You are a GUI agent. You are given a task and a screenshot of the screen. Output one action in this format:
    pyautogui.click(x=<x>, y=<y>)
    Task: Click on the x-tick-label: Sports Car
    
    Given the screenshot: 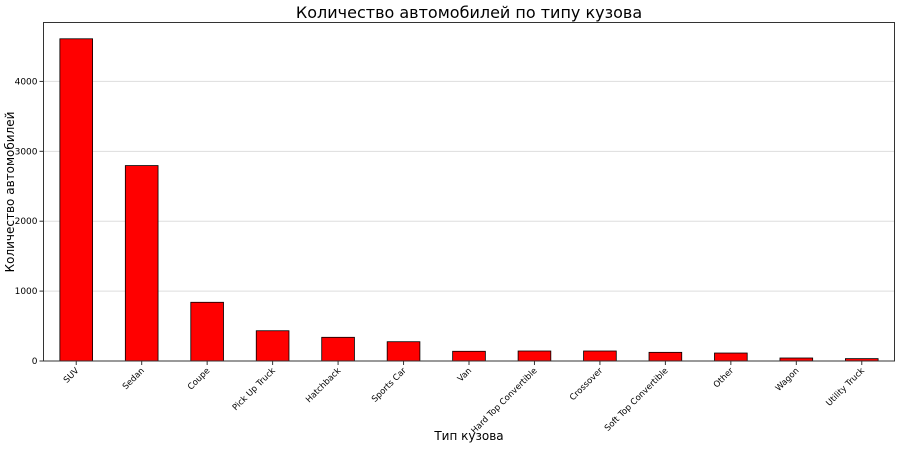 What is the action you would take?
    pyautogui.click(x=389, y=385)
    